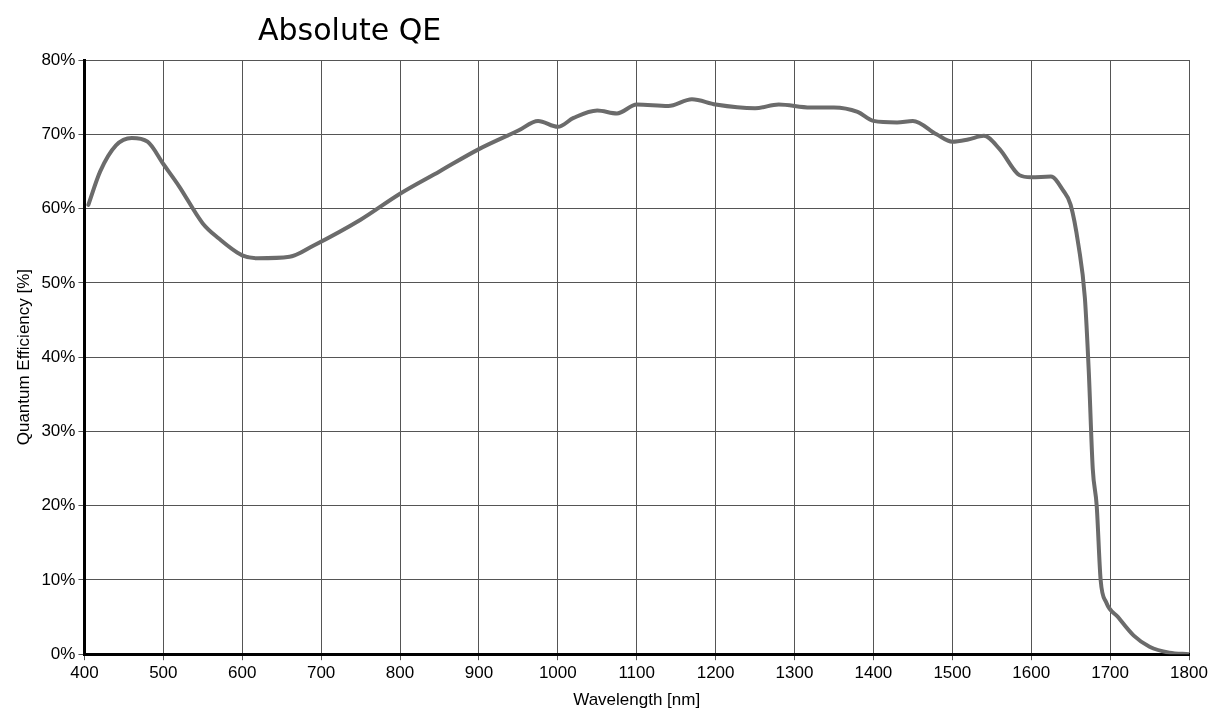 This screenshot has width=1219, height=720. I want to click on x-tick-label: 900, so click(479, 673).